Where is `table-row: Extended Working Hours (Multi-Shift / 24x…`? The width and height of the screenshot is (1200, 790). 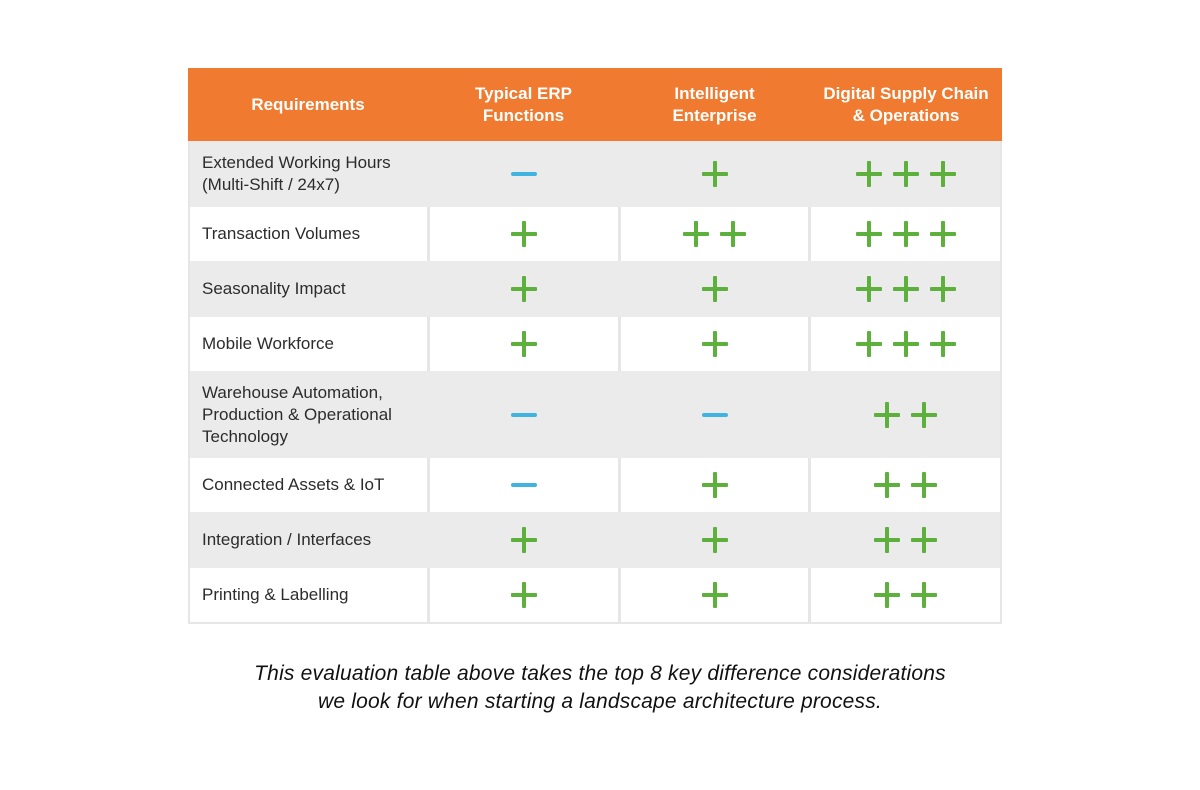
table-row: Extended Working Hours (Multi-Shift / 24x… is located at coordinates (595, 174).